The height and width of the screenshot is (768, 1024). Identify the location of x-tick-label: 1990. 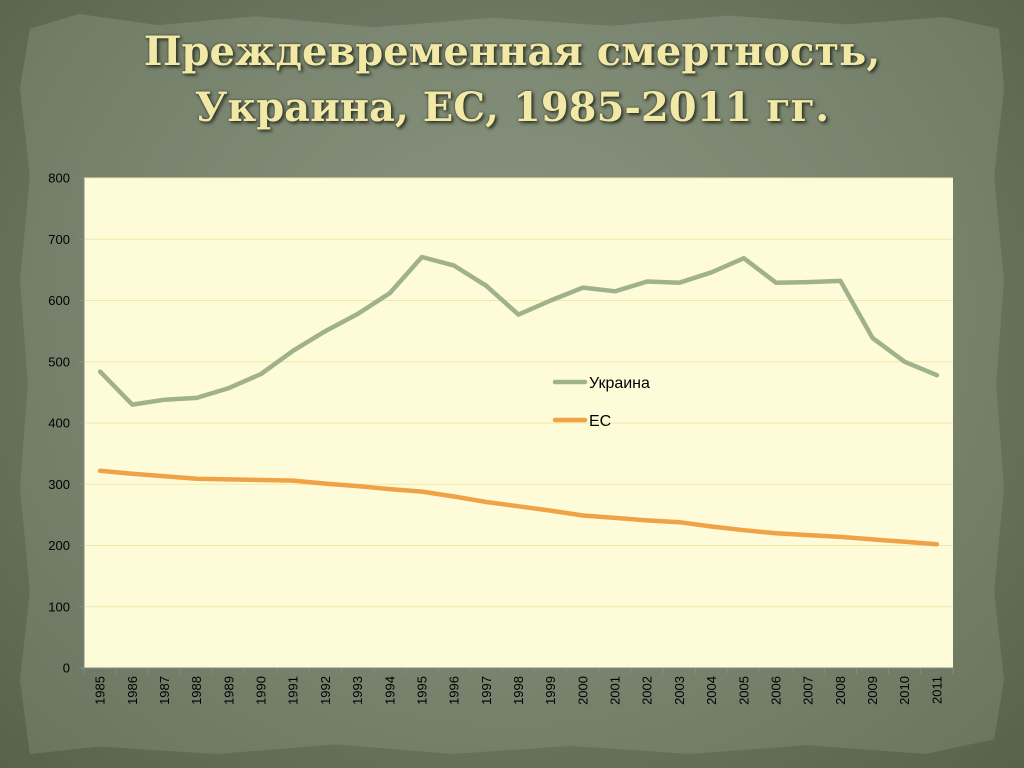
(261, 690).